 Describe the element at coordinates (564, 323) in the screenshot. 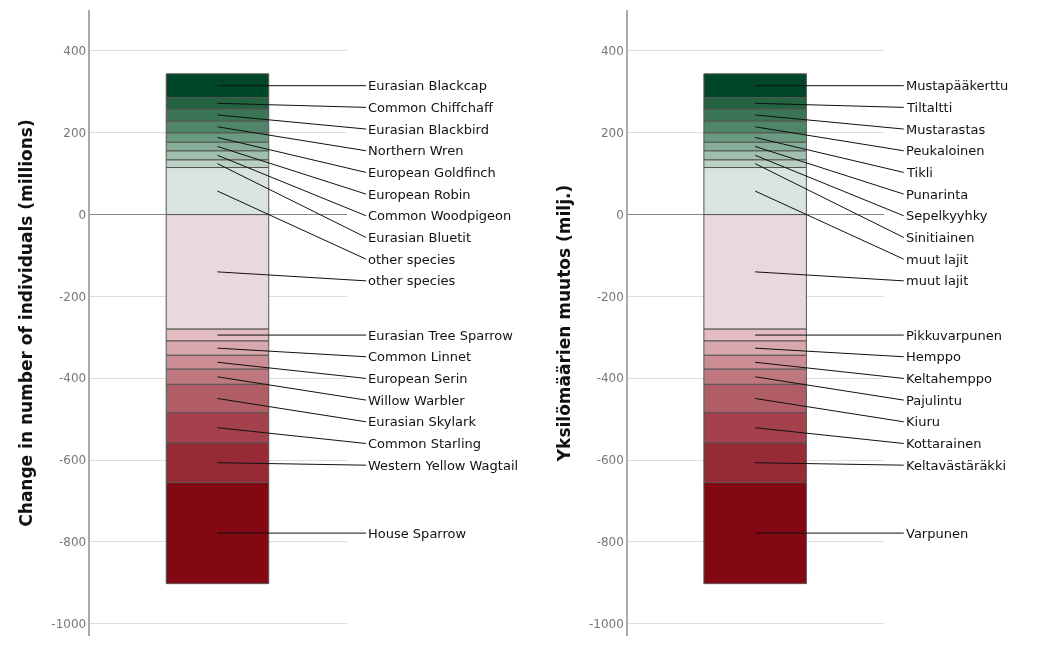

I see `y-axis-title: Yksilömäärien muutos (milj.)` at that location.